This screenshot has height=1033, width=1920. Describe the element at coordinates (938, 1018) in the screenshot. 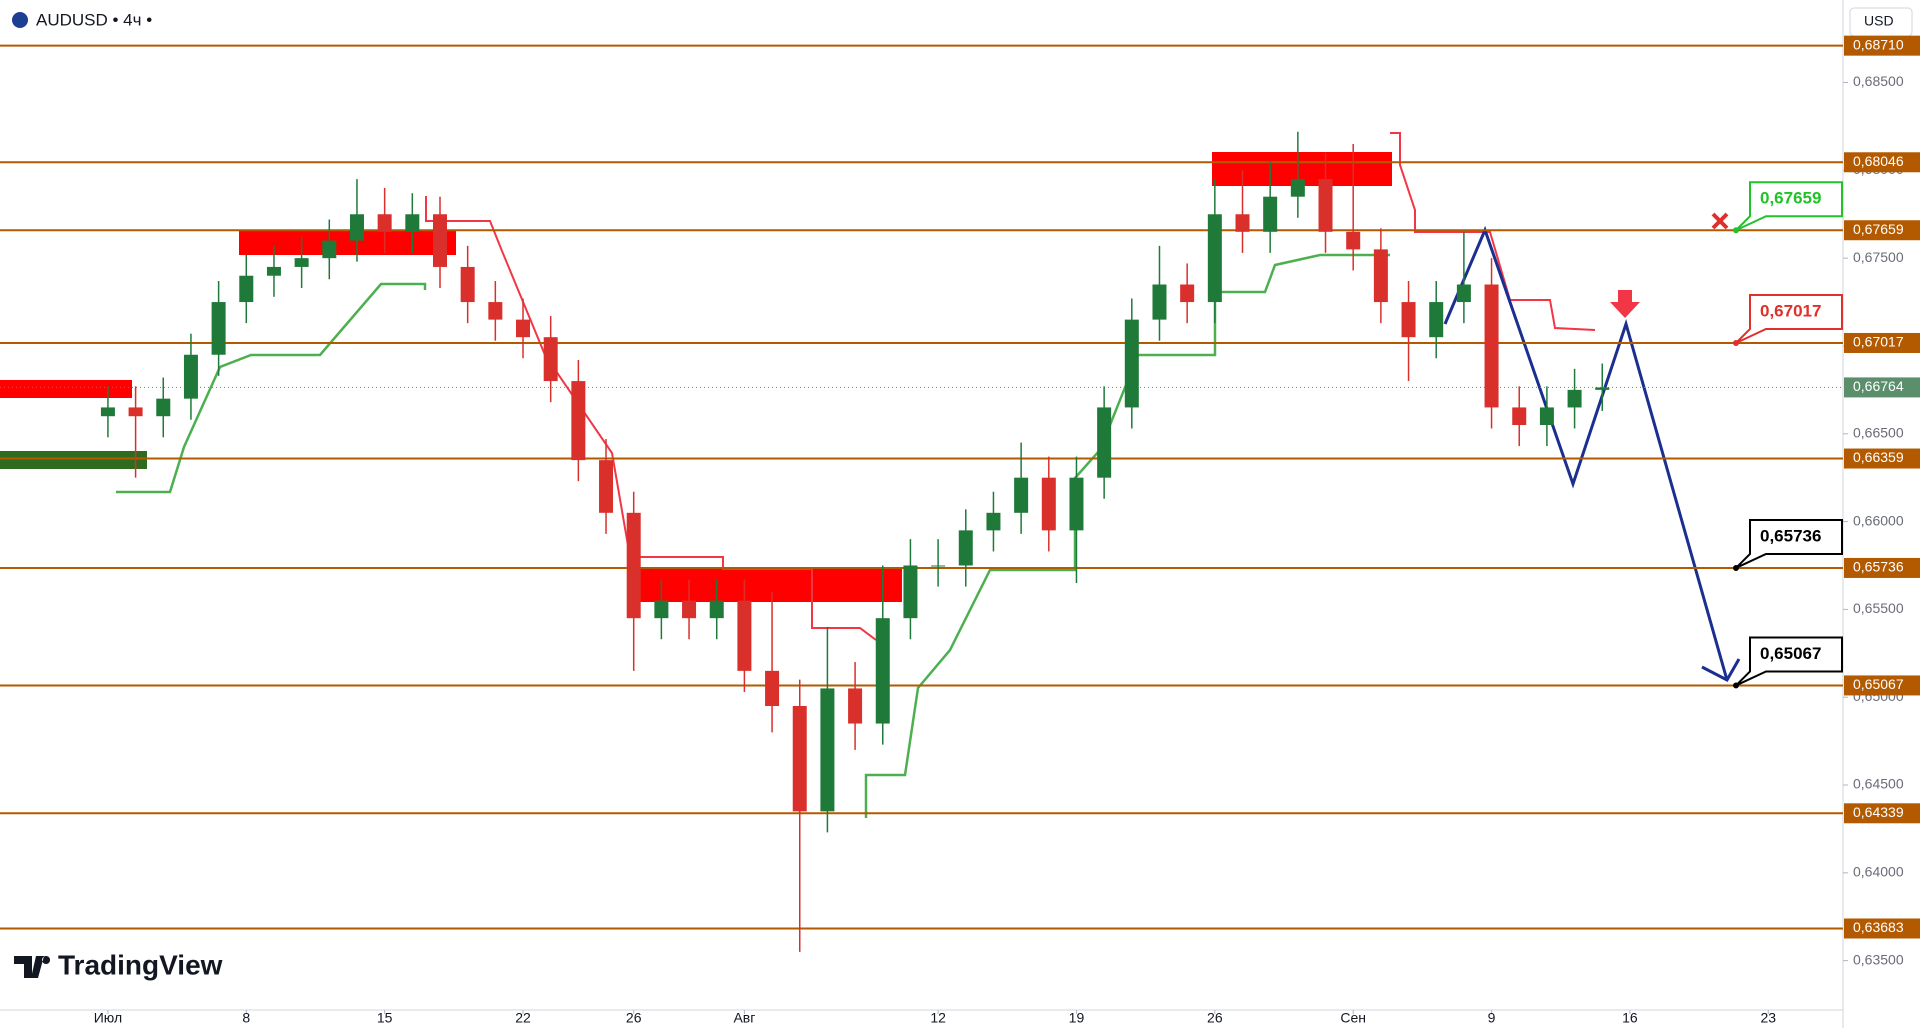

I see `x-tick-label: 12` at that location.